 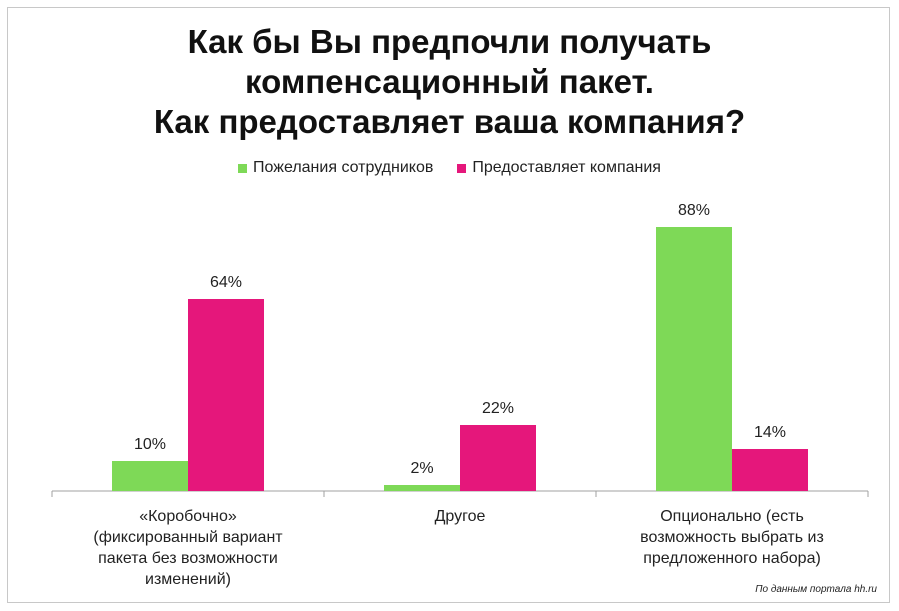 I want to click on data-label: 14%, so click(x=770, y=432).